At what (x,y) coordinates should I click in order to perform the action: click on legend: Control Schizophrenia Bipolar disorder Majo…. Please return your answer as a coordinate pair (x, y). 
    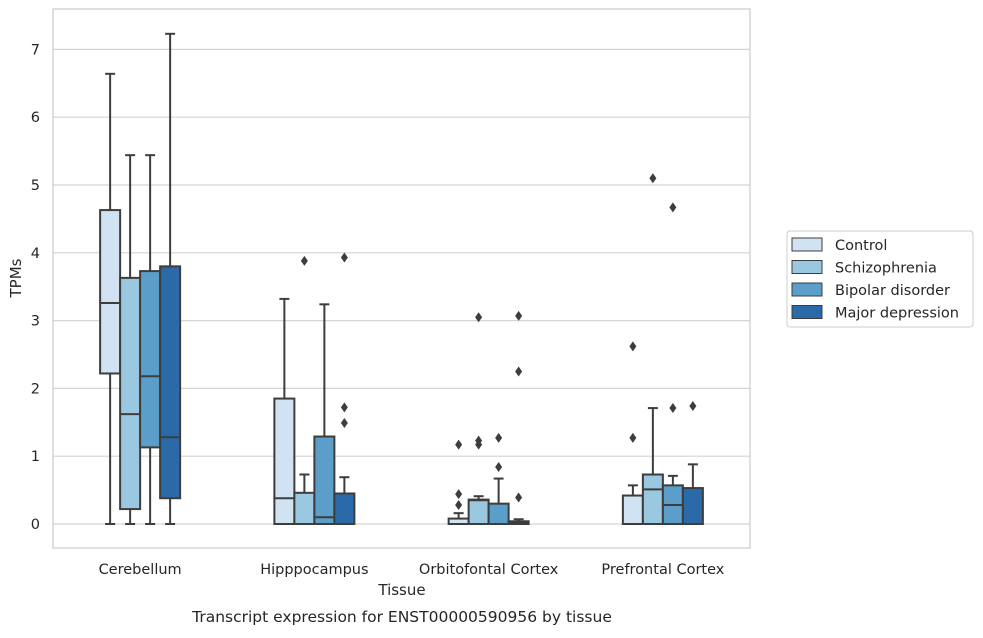
    Looking at the image, I should click on (880, 279).